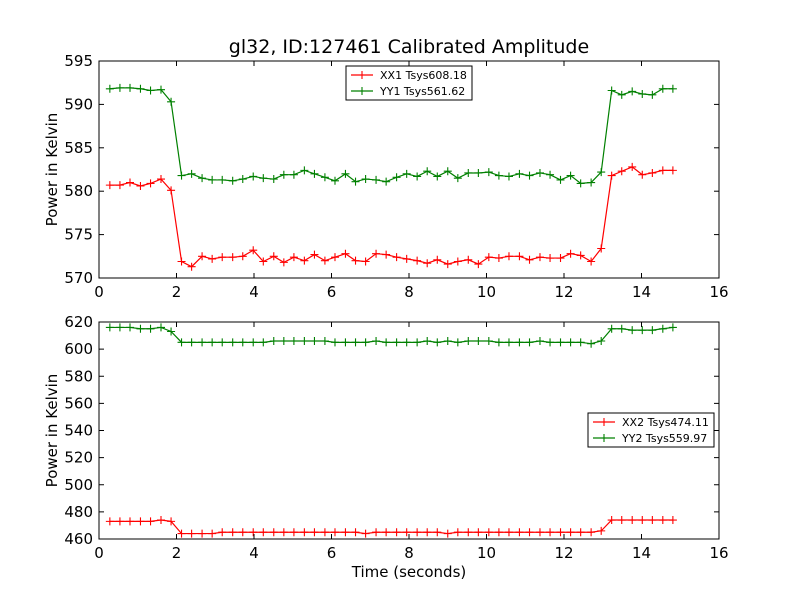 The width and height of the screenshot is (800, 600). Describe the element at coordinates (78, 322) in the screenshot. I see `y-tick-label: 620` at that location.